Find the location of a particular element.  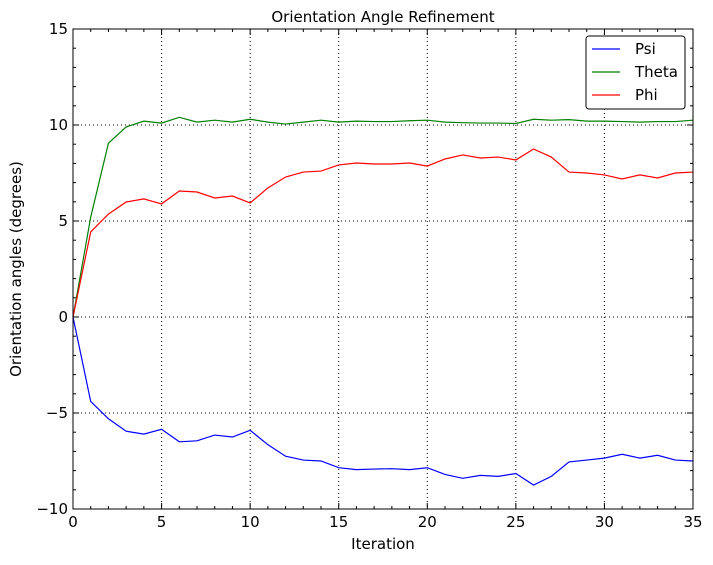

x-tick-label: 25 is located at coordinates (515, 522).